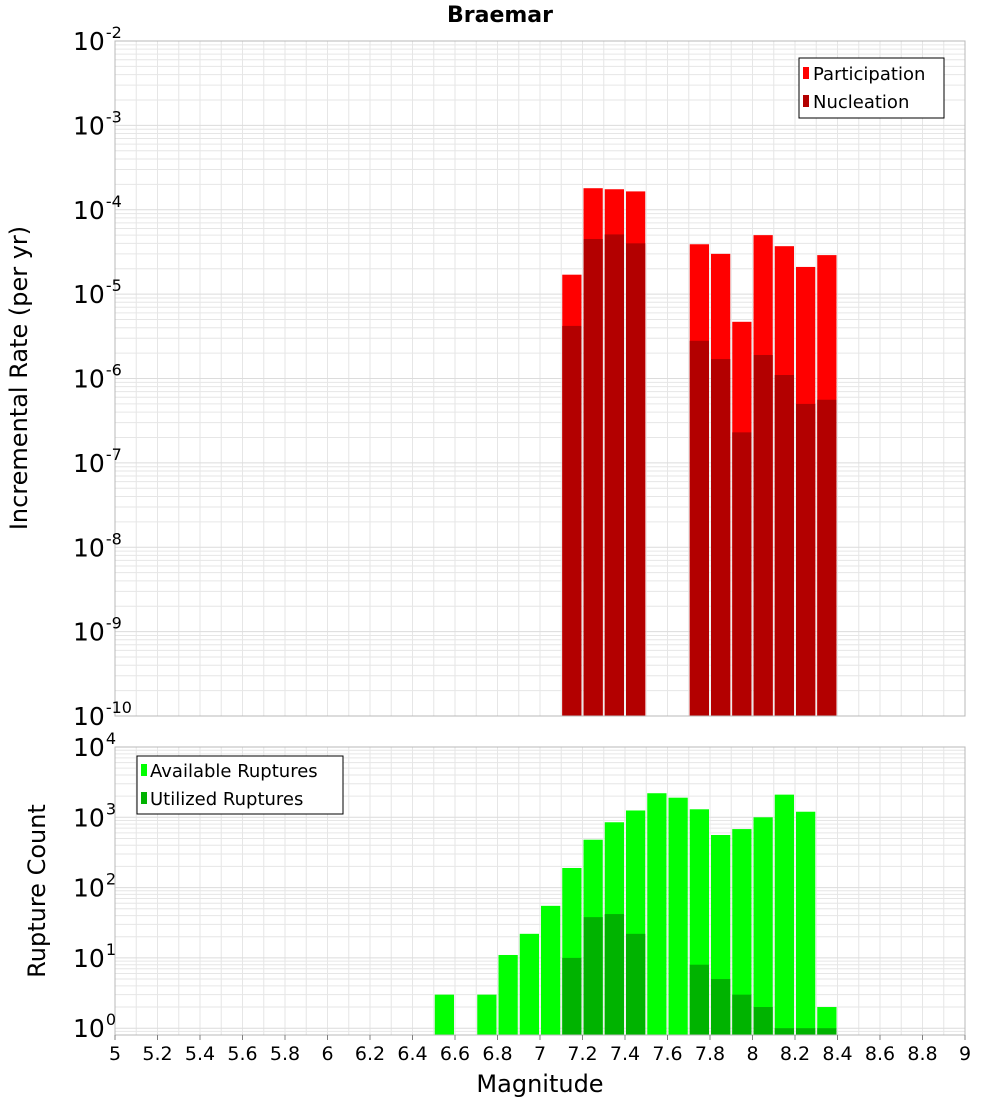  What do you see at coordinates (582, 1054) in the screenshot?
I see `x-tick-label: 7.2` at bounding box center [582, 1054].